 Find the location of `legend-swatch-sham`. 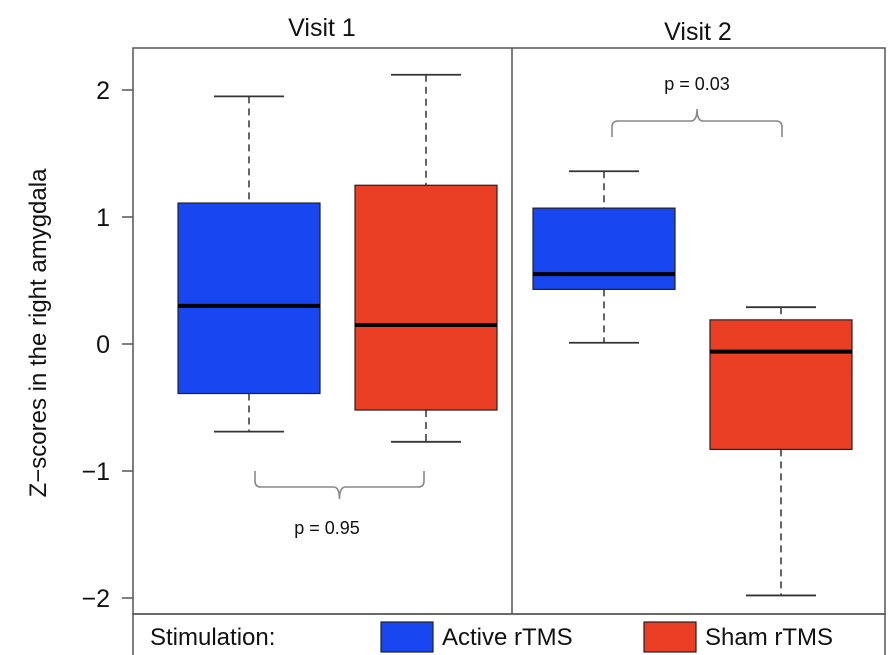

legend-swatch-sham is located at coordinates (670, 637).